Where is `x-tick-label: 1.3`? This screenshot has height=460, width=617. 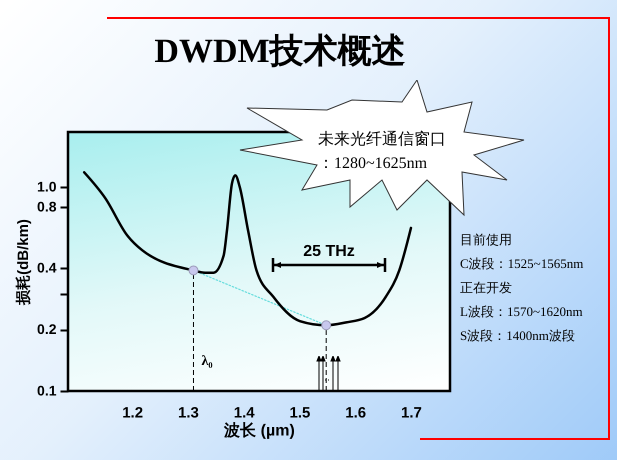 x-tick-label: 1.3 is located at coordinates (188, 413).